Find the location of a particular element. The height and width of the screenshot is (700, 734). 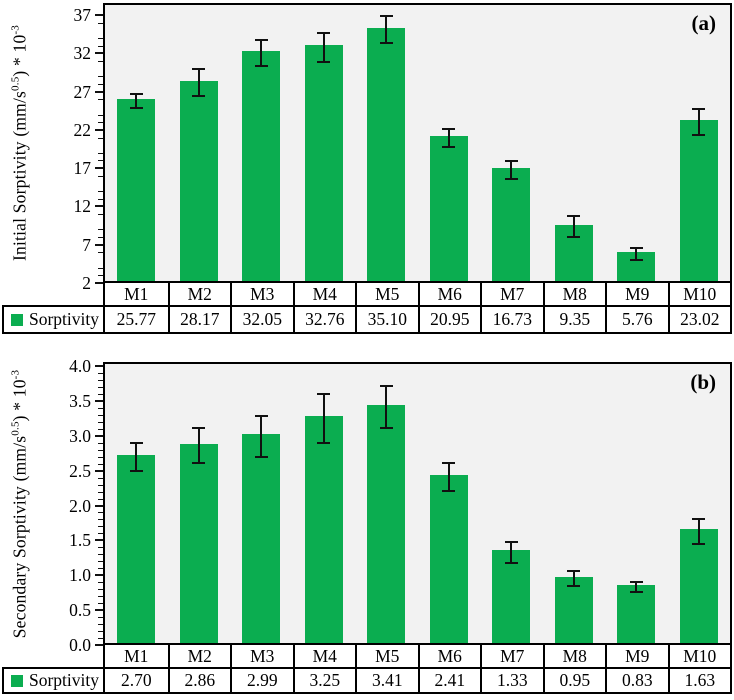

y-axis-tick-label: 1.5 is located at coordinates (80, 540).